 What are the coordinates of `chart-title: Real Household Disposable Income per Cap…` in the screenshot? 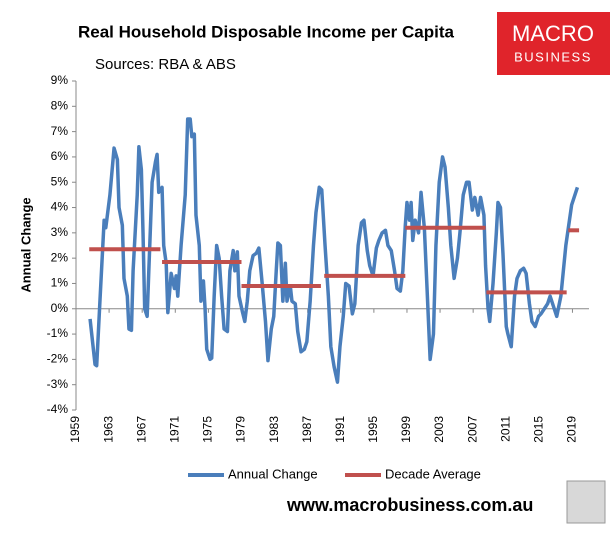 It's located at (266, 31).